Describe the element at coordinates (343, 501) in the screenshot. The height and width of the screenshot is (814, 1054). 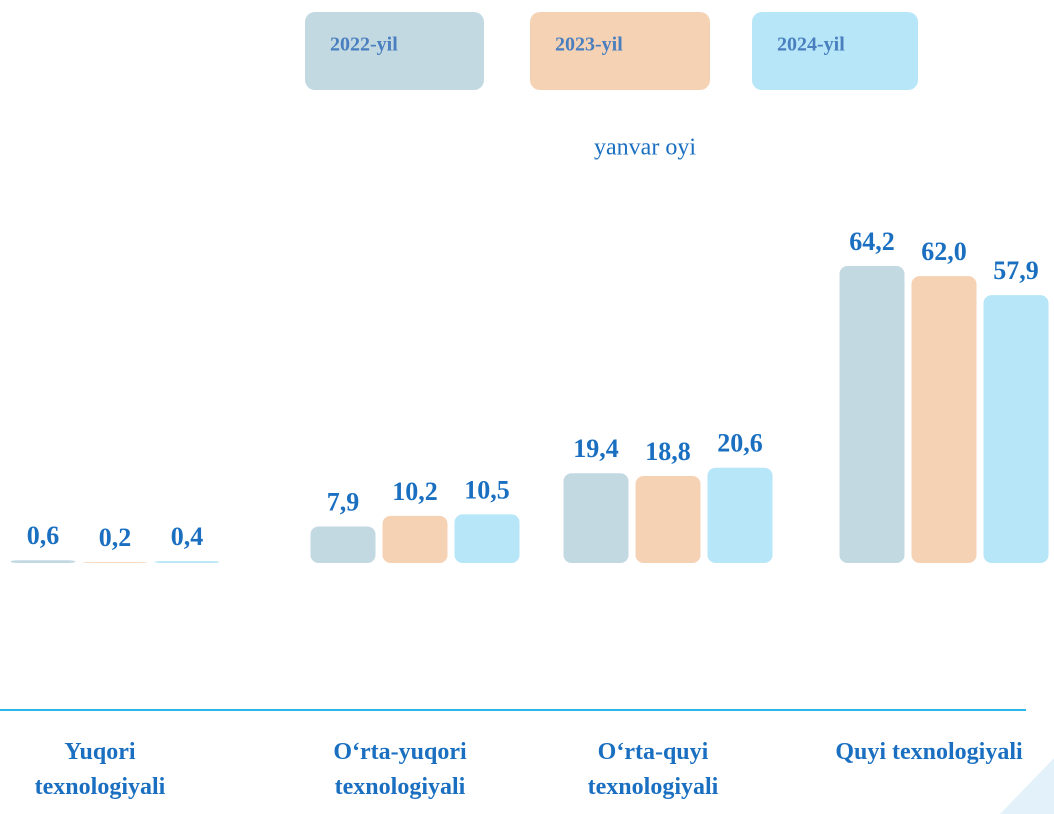
I see `value-label: 7,9` at that location.